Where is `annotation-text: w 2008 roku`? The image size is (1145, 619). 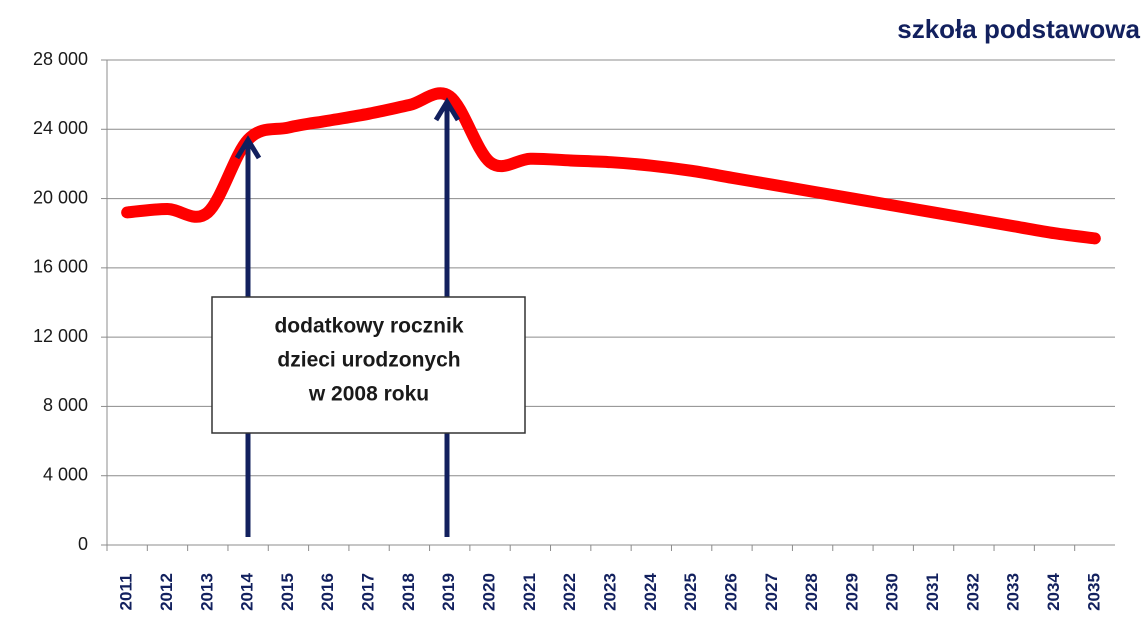
annotation-text: w 2008 roku is located at coordinates (368, 394).